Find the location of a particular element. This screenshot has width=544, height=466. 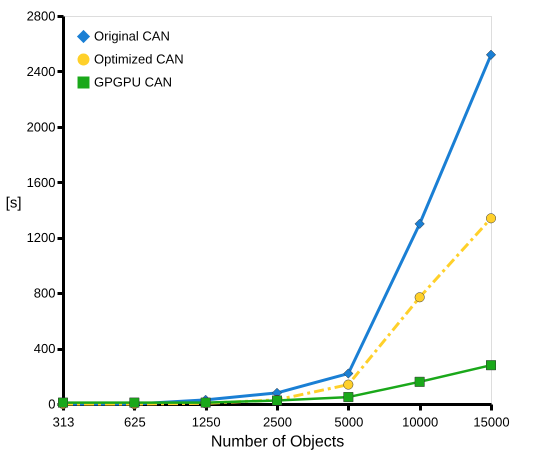

x-tick-label: 15000 is located at coordinates (491, 422).